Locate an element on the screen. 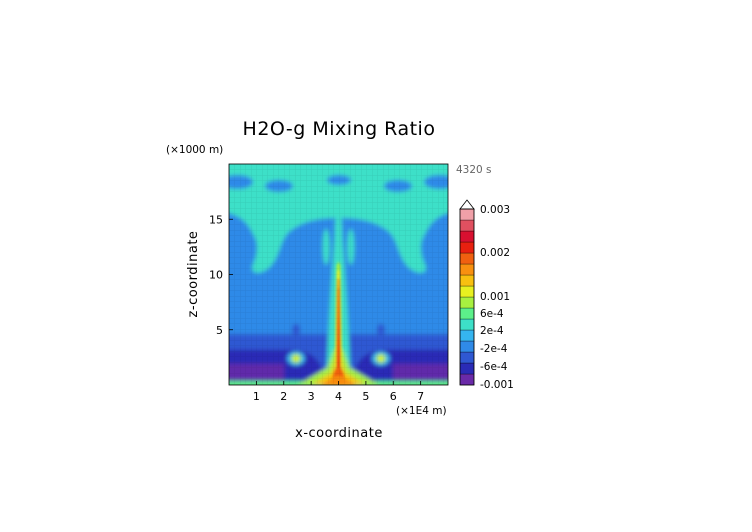 The image size is (752, 532). colorbar-frame is located at coordinates (467, 297).